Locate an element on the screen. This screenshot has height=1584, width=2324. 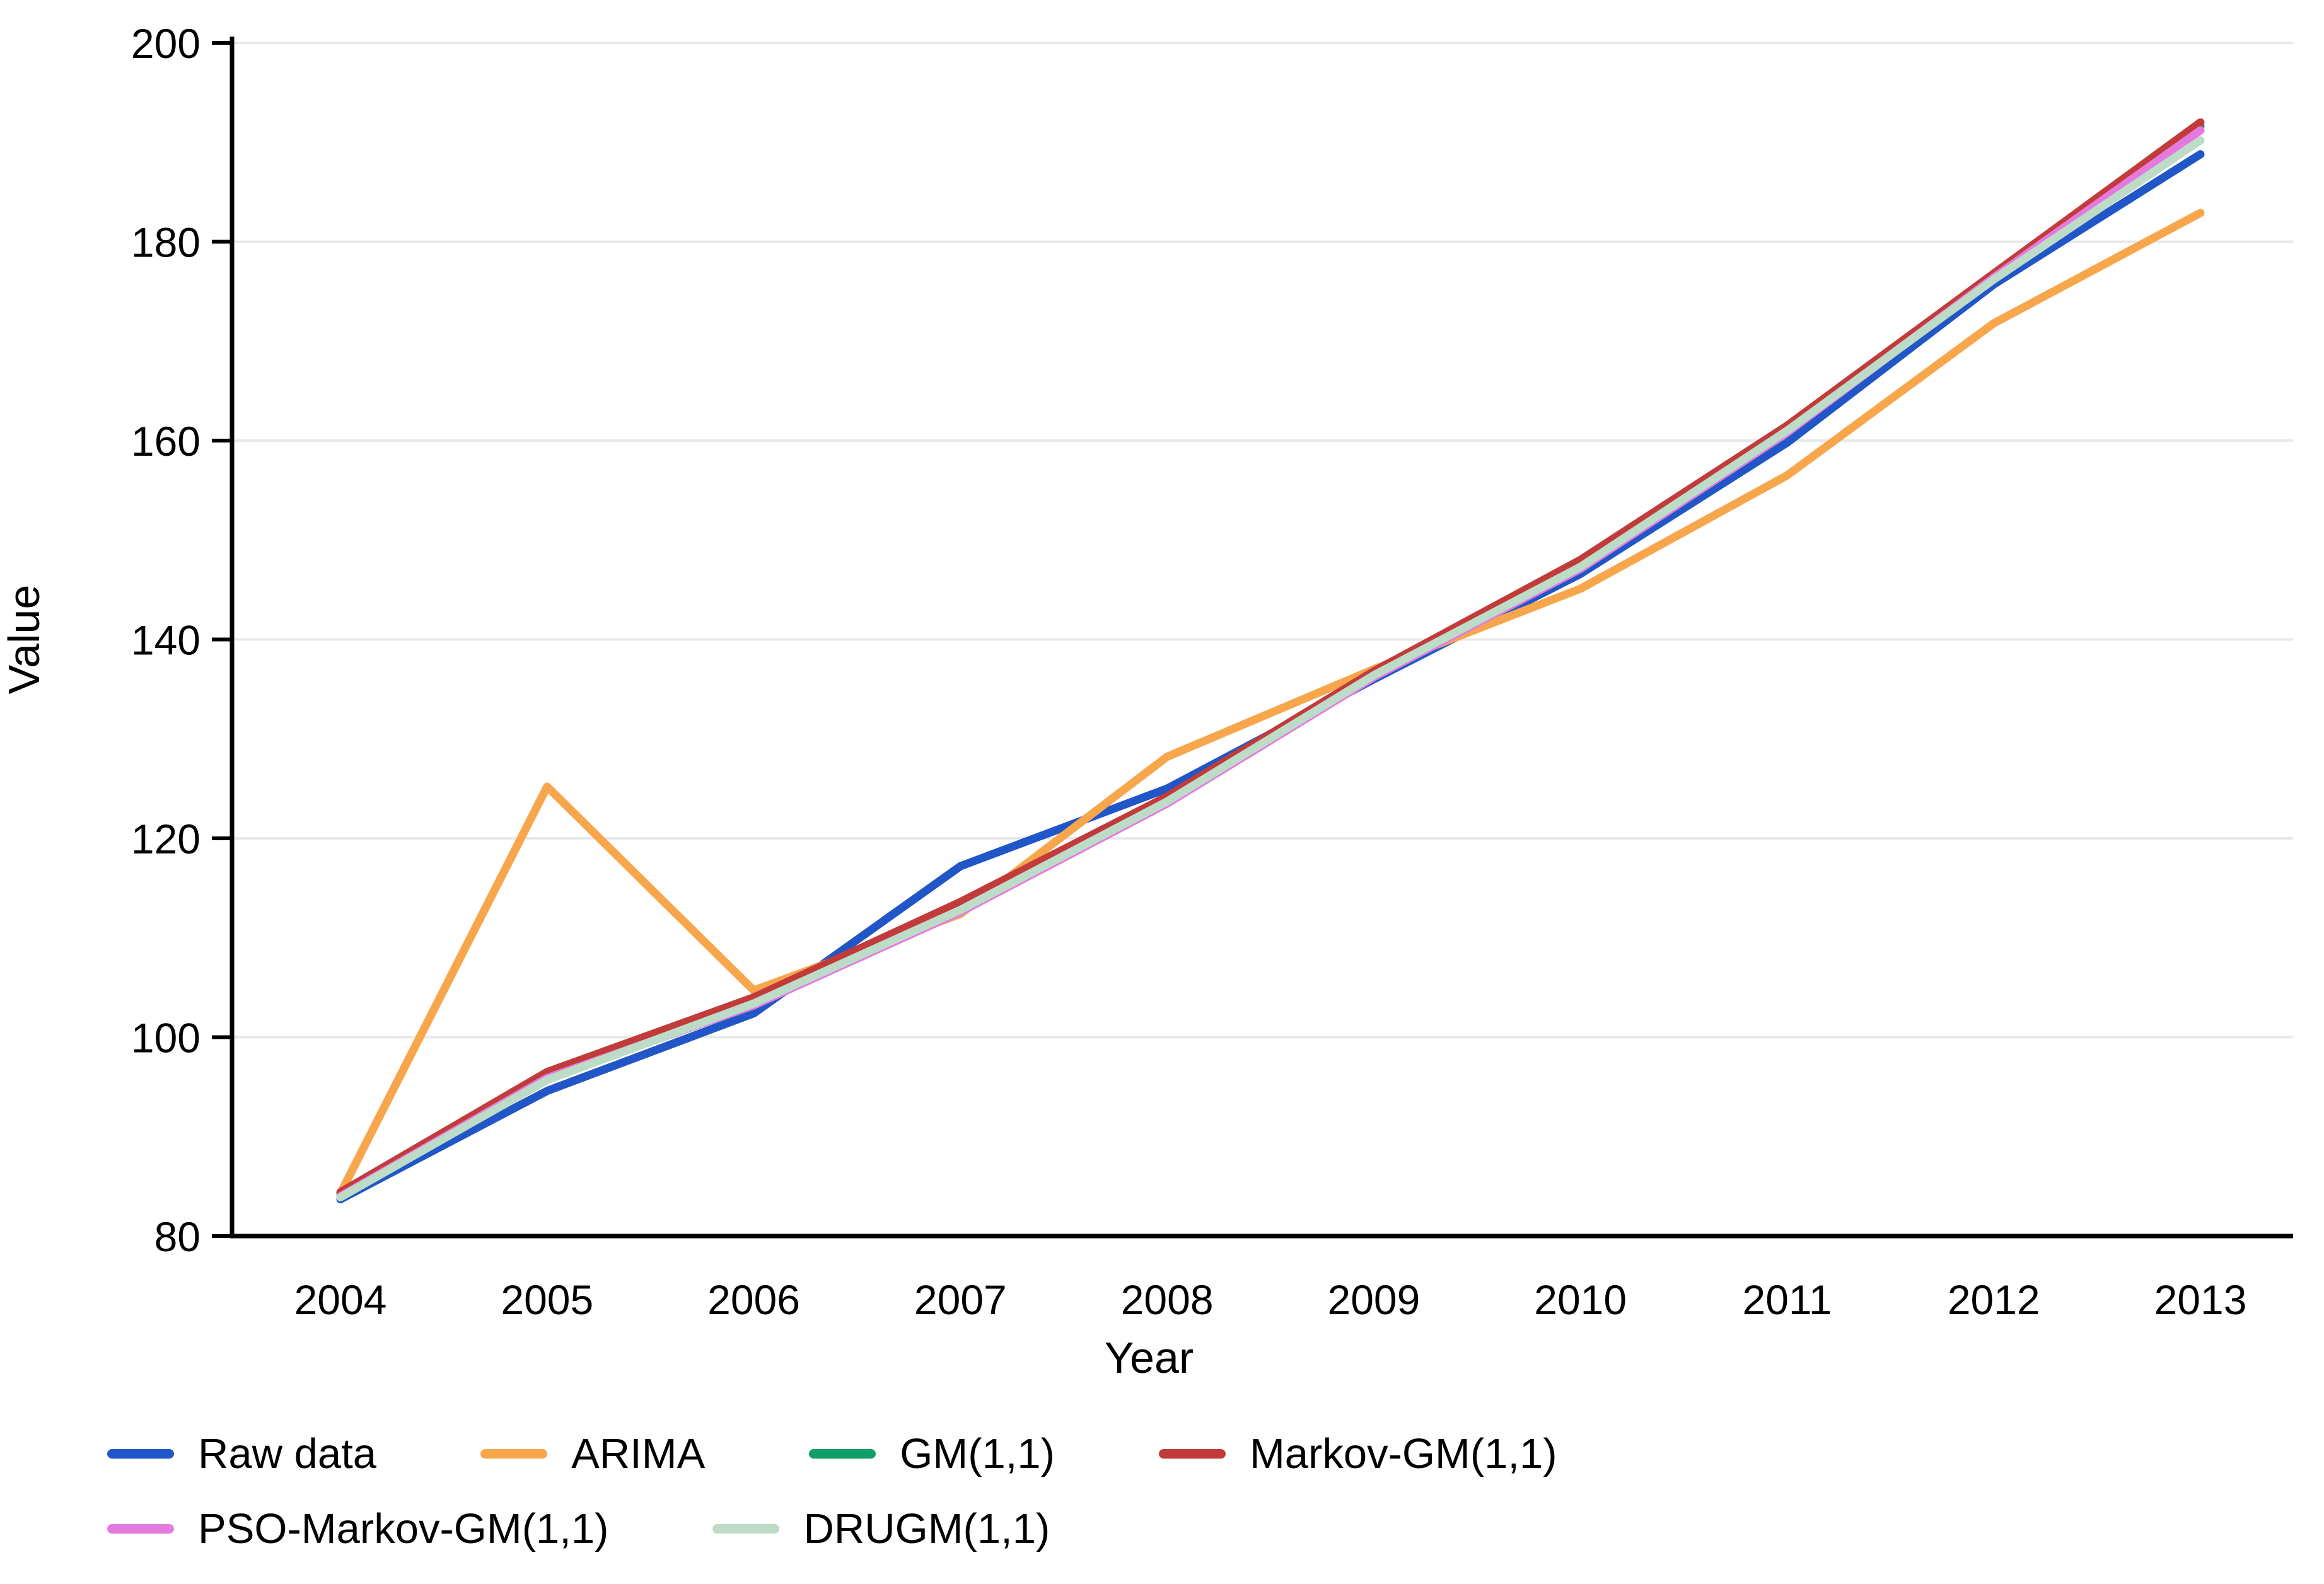
y-tick-label-100: 100 is located at coordinates (165, 1038).